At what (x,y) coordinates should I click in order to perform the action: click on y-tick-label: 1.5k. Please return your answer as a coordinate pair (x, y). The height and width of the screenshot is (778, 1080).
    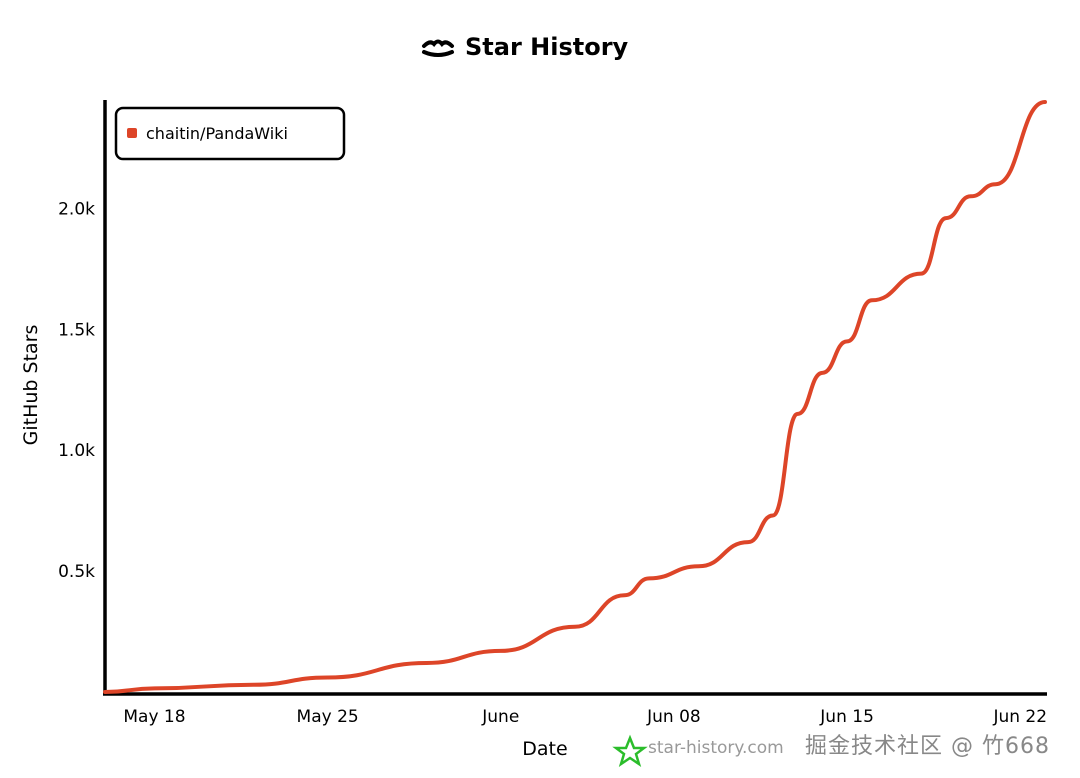
    Looking at the image, I should click on (76, 330).